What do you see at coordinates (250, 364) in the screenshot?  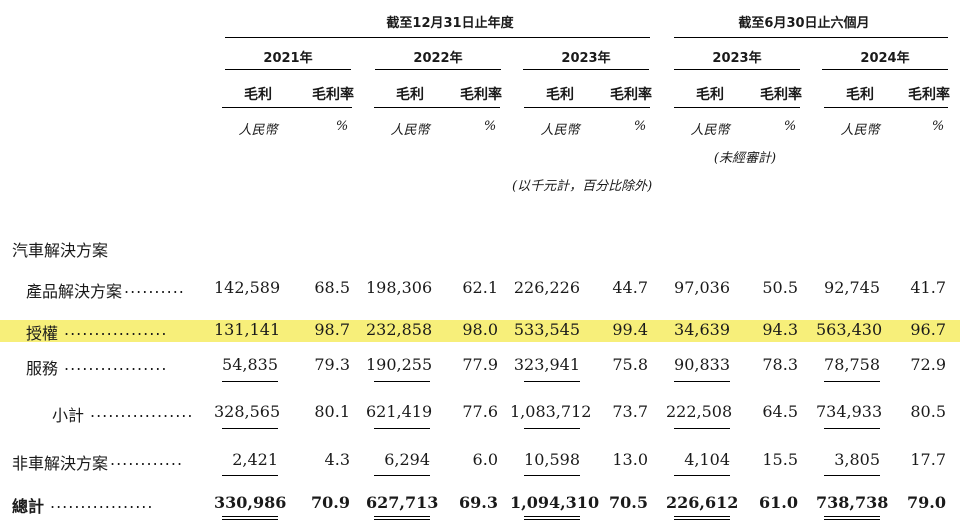 I see `table-cell-2-0: 54,835` at bounding box center [250, 364].